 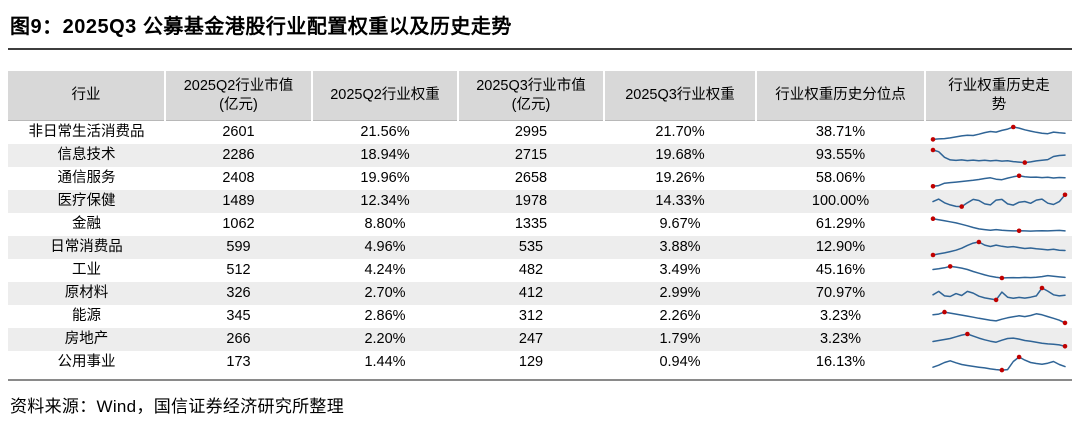 I want to click on table-row: 原材料 326 2.70% 412 2.99% 70.97%, so click(x=540, y=293).